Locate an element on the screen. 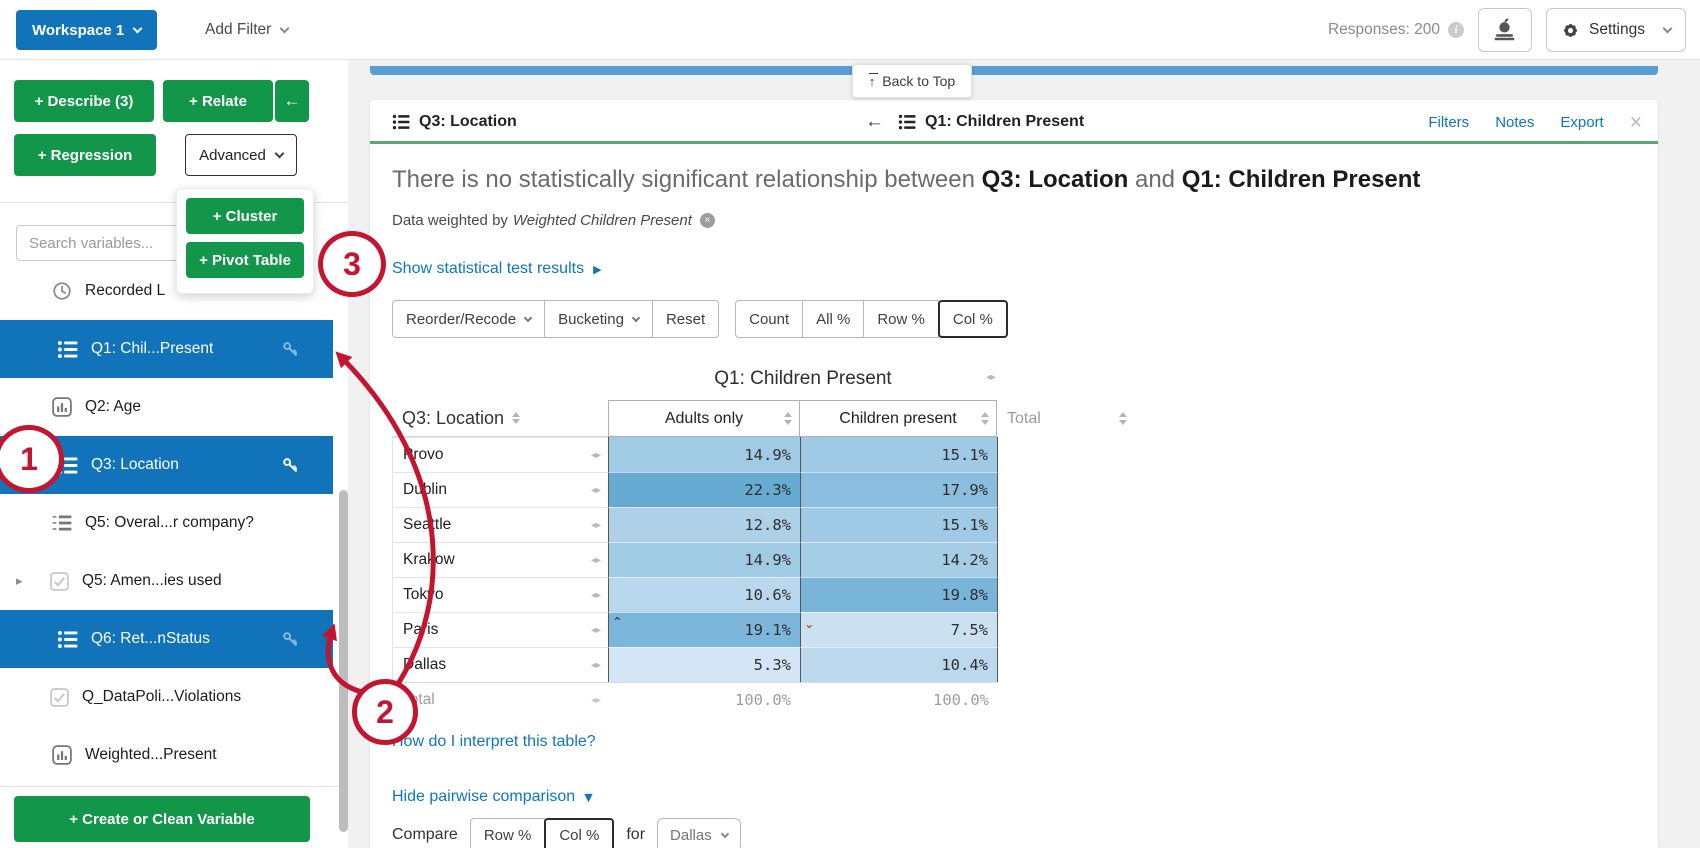  ordered-list-icon is located at coordinates (62, 523).